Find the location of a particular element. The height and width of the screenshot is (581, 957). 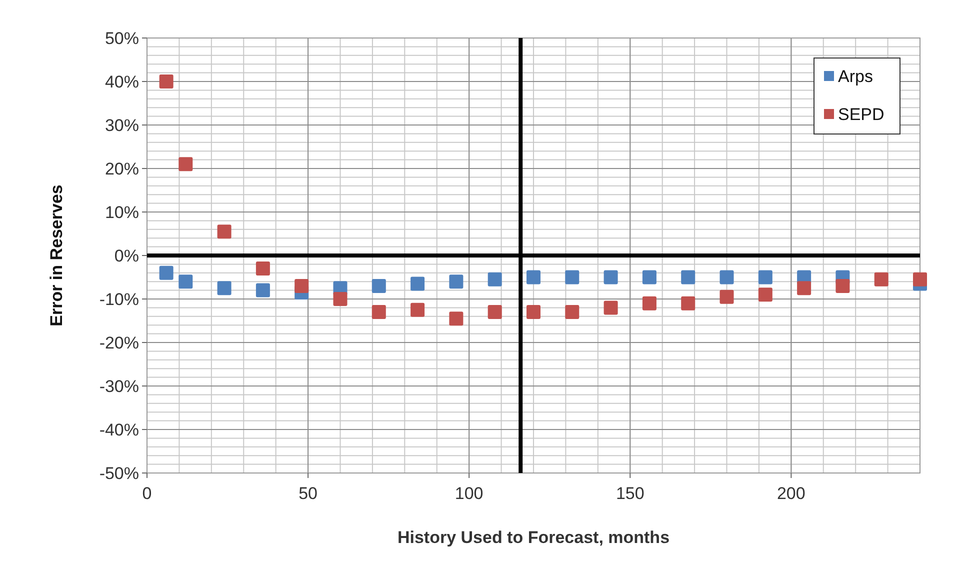

legend-label: SEPD is located at coordinates (861, 114).